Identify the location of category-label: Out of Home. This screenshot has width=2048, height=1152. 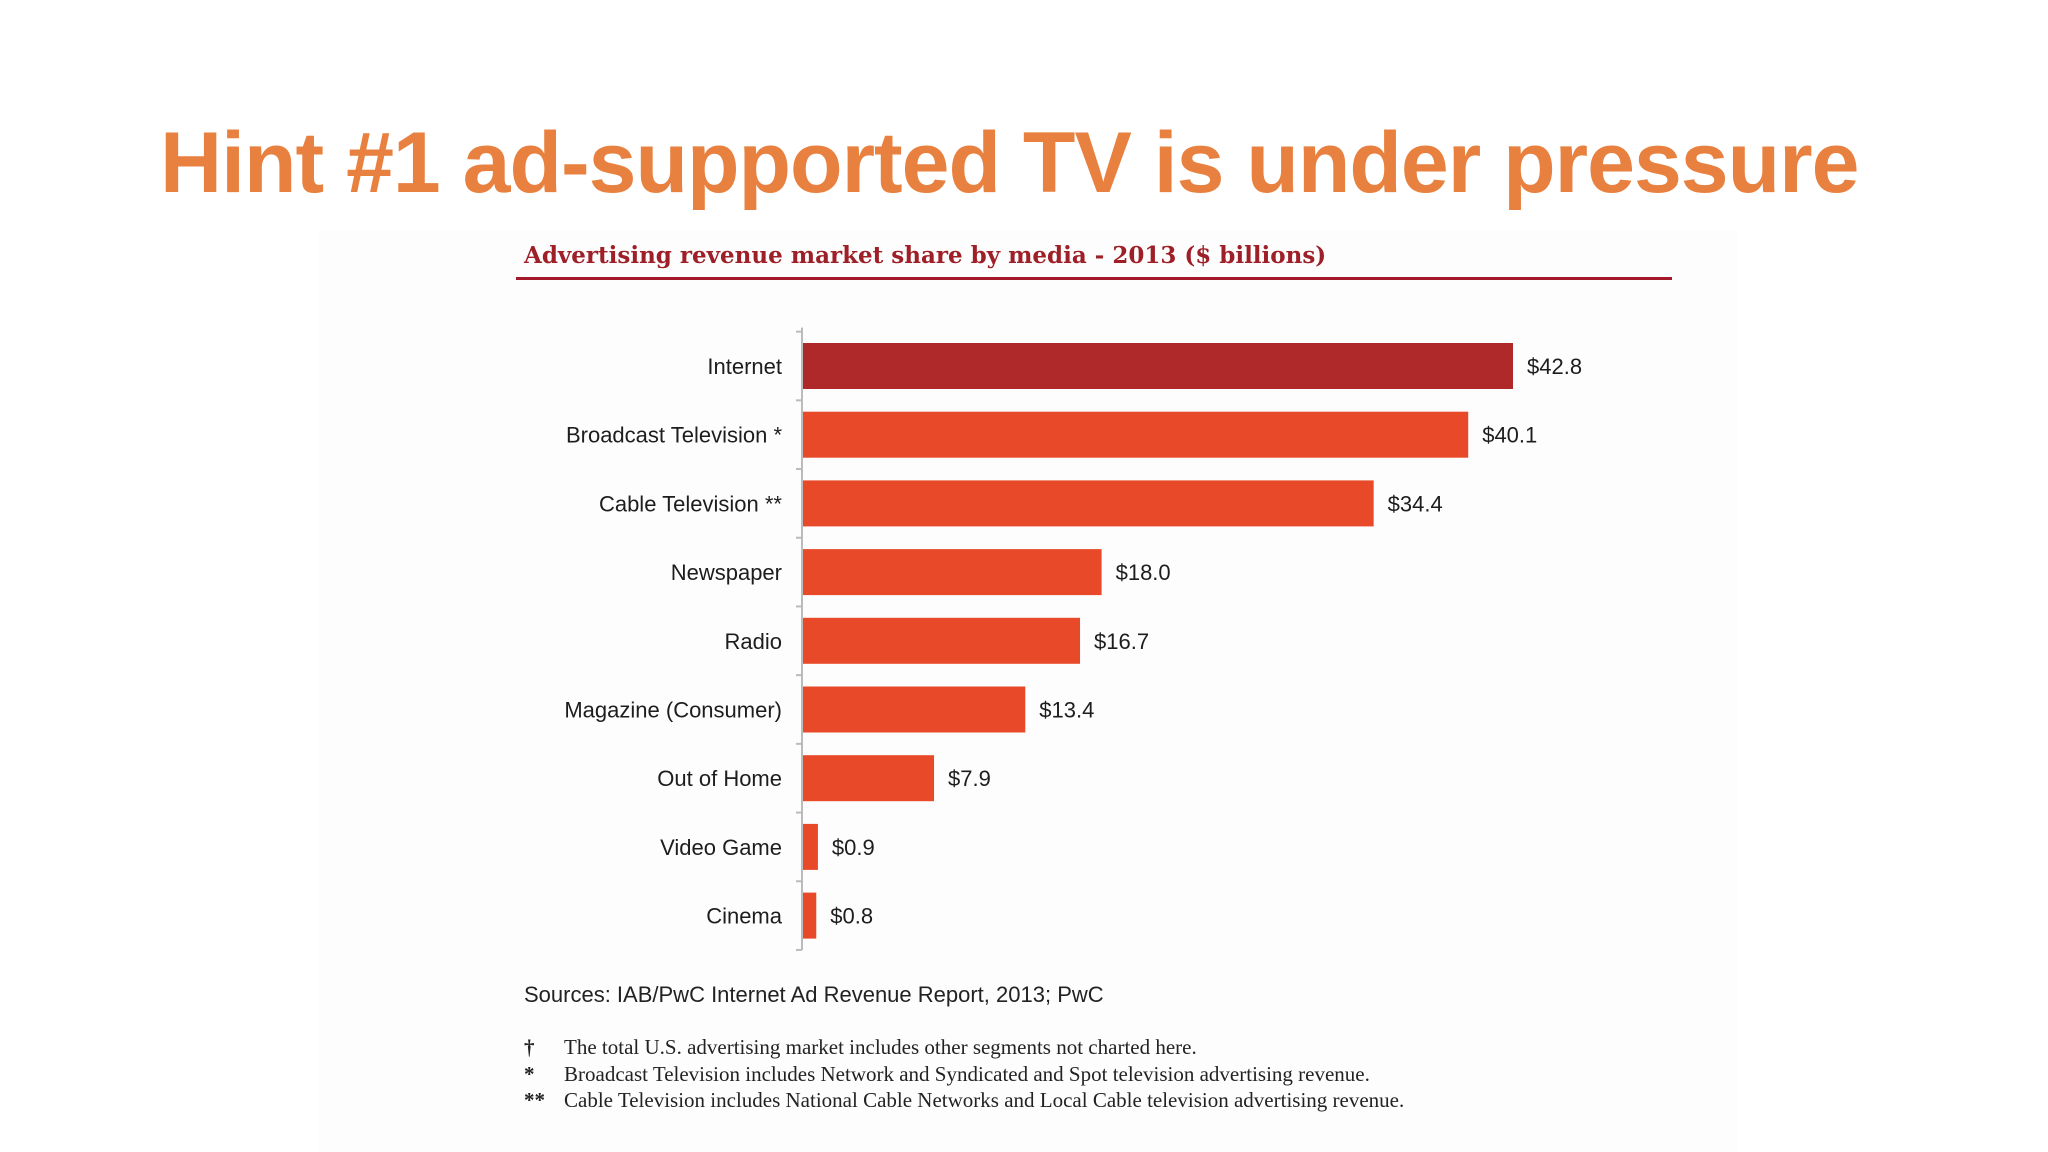
(719, 778).